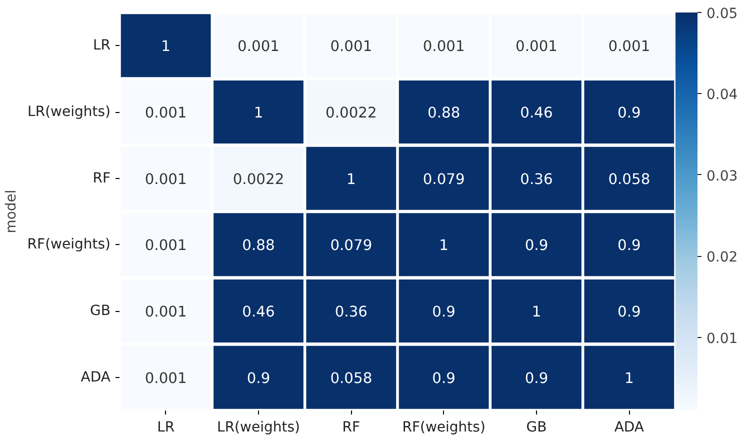 Image resolution: width=743 pixels, height=441 pixels. What do you see at coordinates (722, 14) in the screenshot?
I see `color-bar-label: 0.05` at bounding box center [722, 14].